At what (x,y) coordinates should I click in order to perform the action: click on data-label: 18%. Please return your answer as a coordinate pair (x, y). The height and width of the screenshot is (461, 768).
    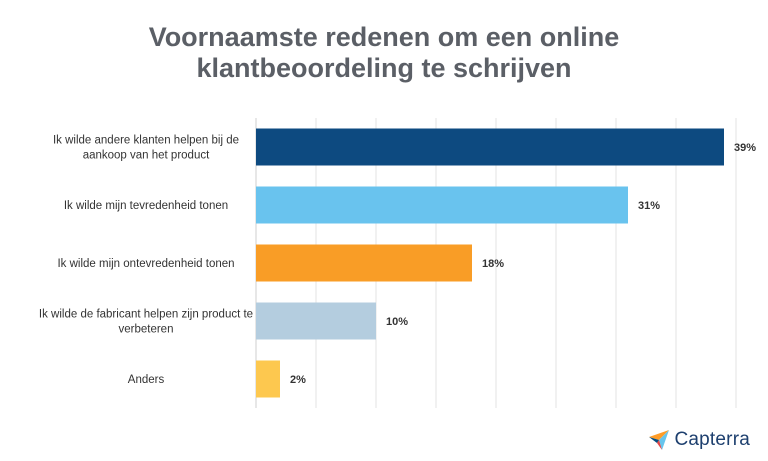
    Looking at the image, I should click on (493, 264).